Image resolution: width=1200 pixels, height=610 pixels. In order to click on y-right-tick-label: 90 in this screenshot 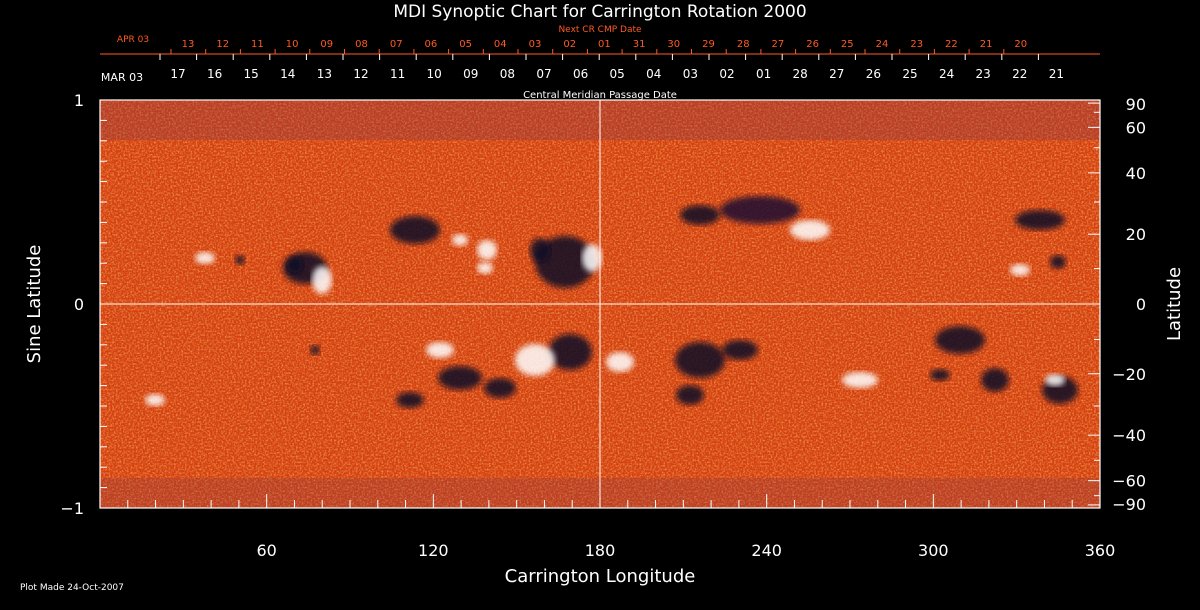, I will do `click(1136, 104)`.